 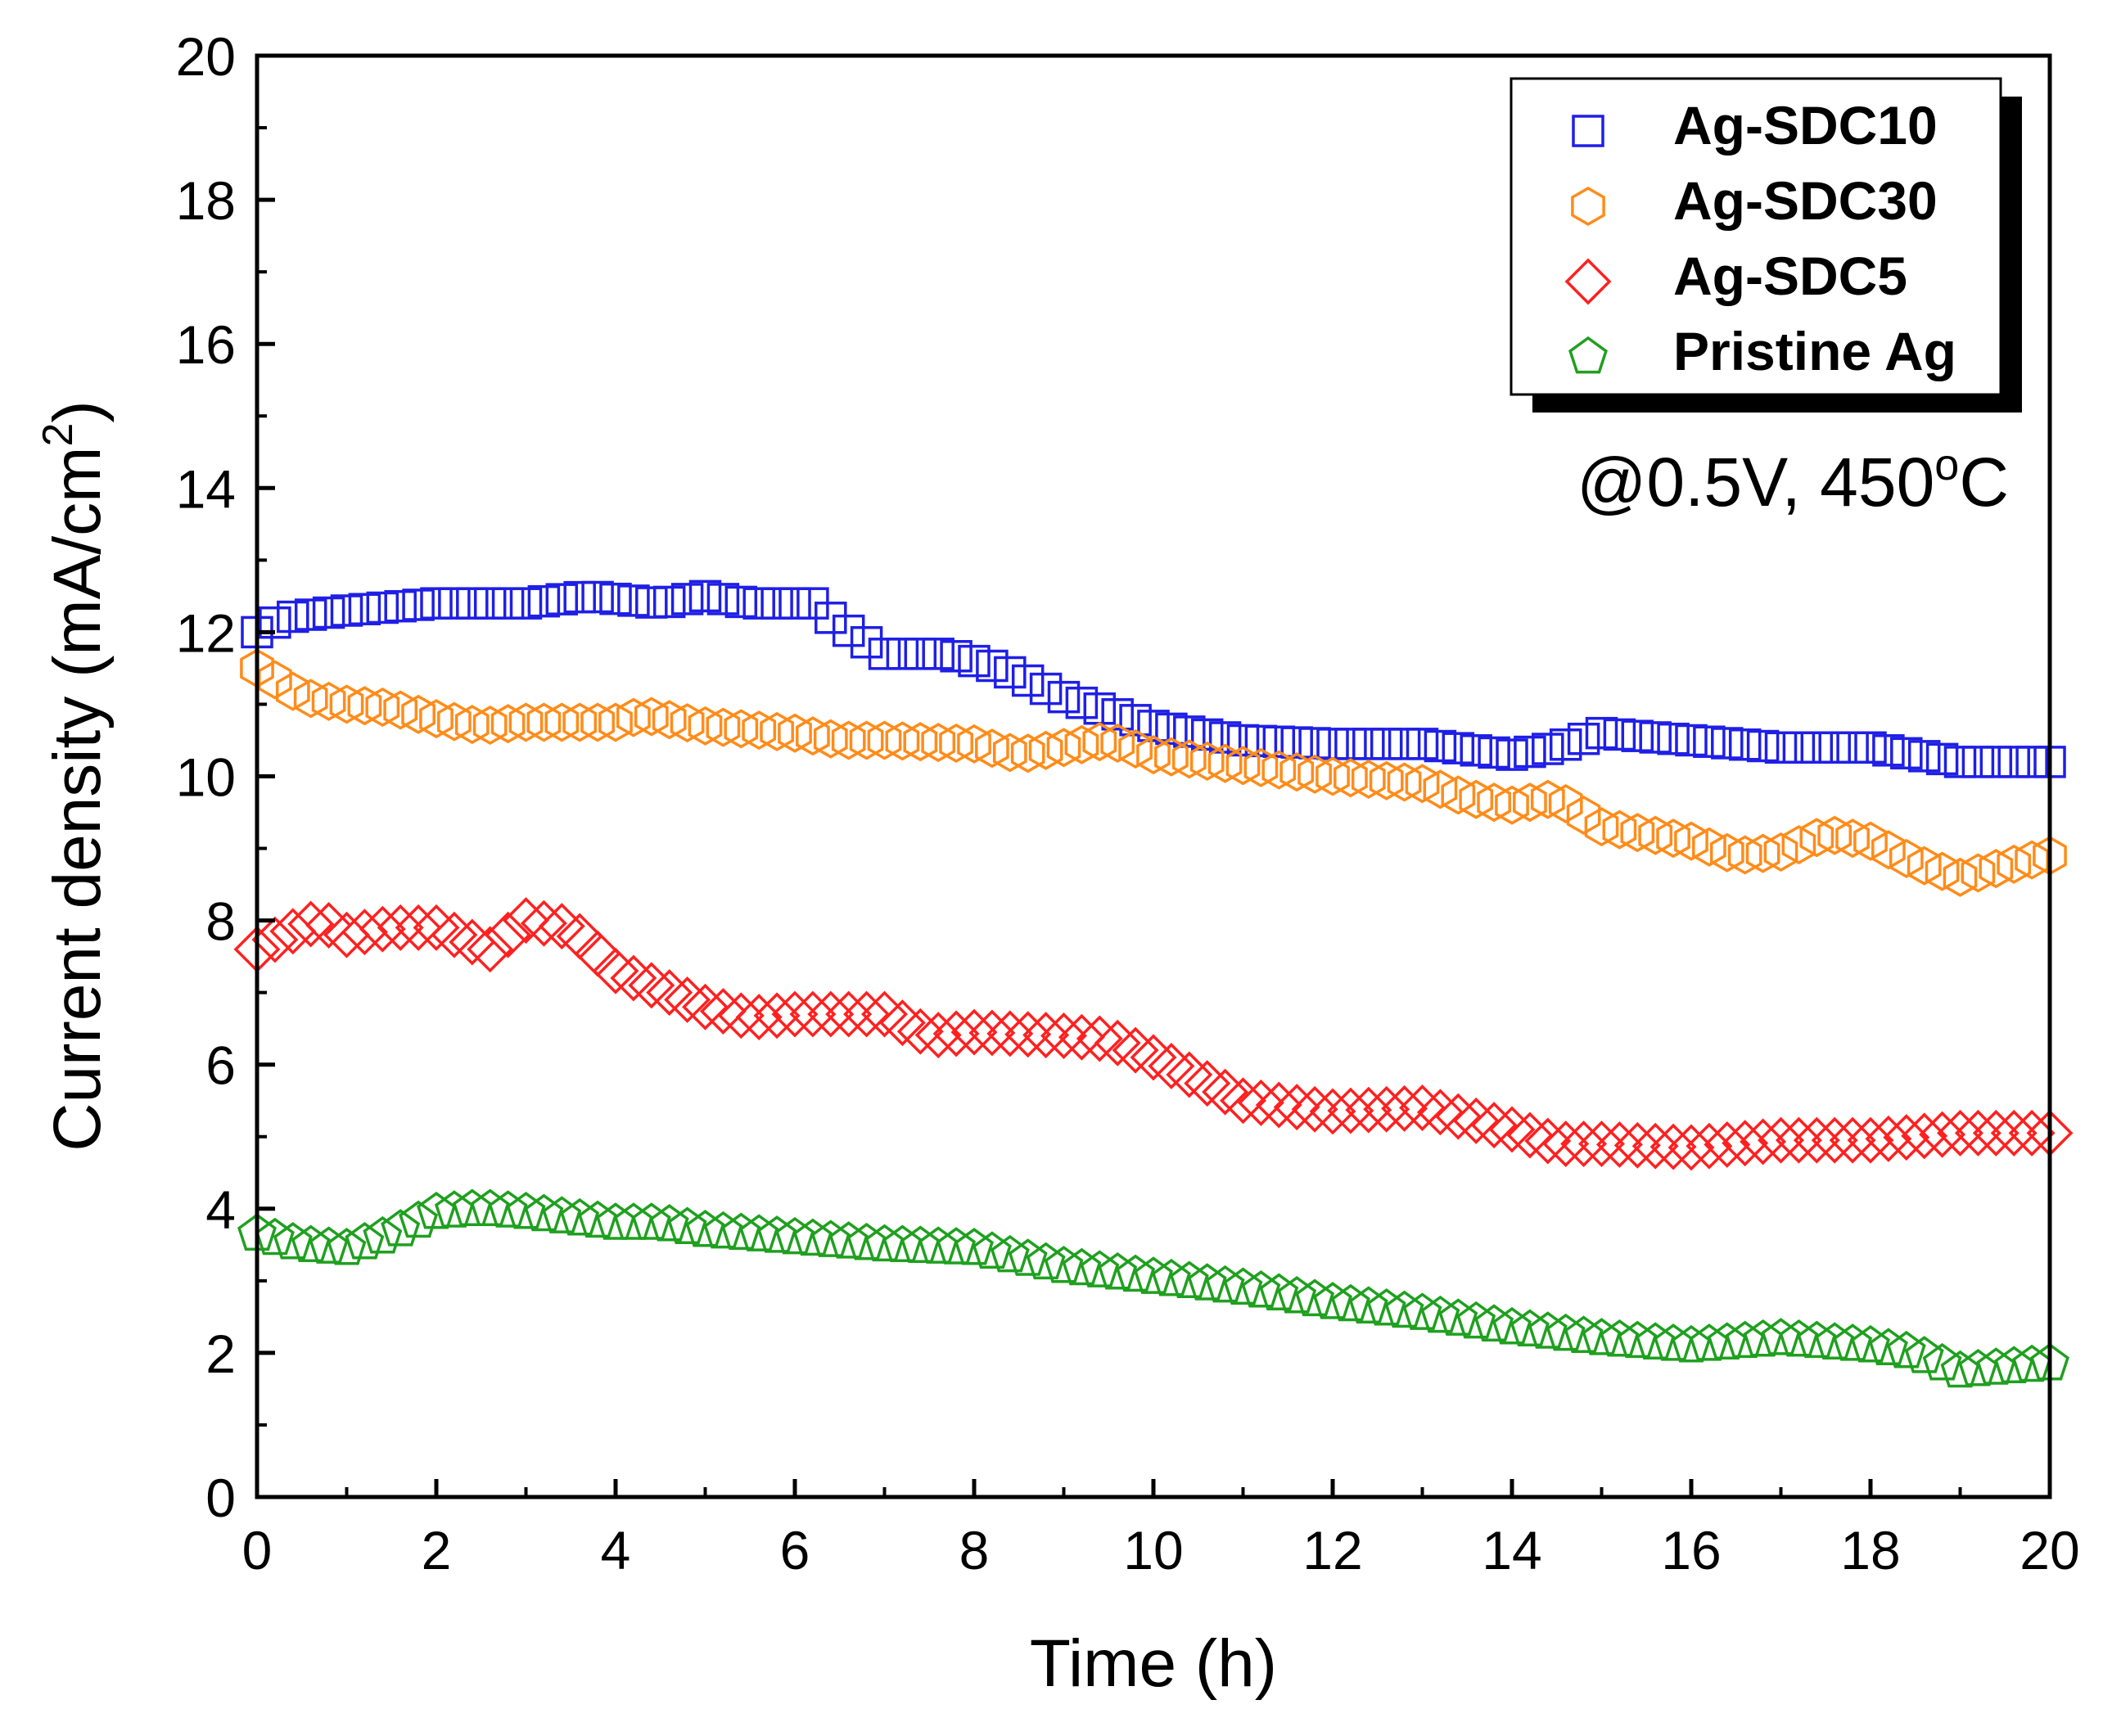 What do you see at coordinates (1766, 245) in the screenshot?
I see `legend: Ag-SDC10 Ag-SDC30 Ag-SDC5 Pristine Ag` at bounding box center [1766, 245].